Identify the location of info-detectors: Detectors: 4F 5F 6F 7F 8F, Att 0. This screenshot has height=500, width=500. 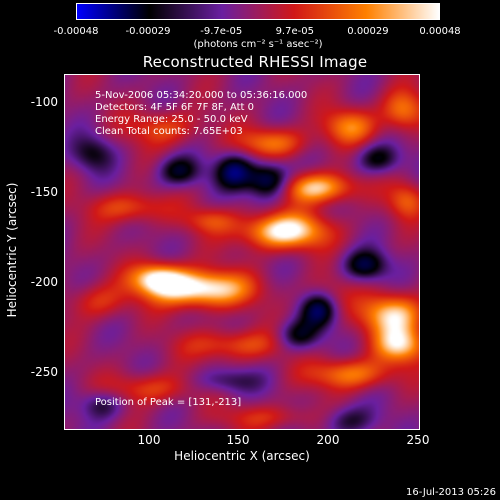
(175, 107).